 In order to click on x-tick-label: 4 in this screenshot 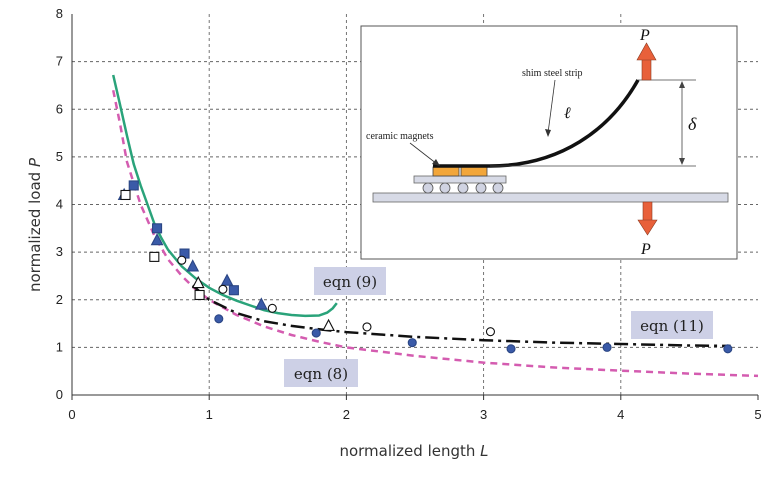, I will do `click(620, 414)`.